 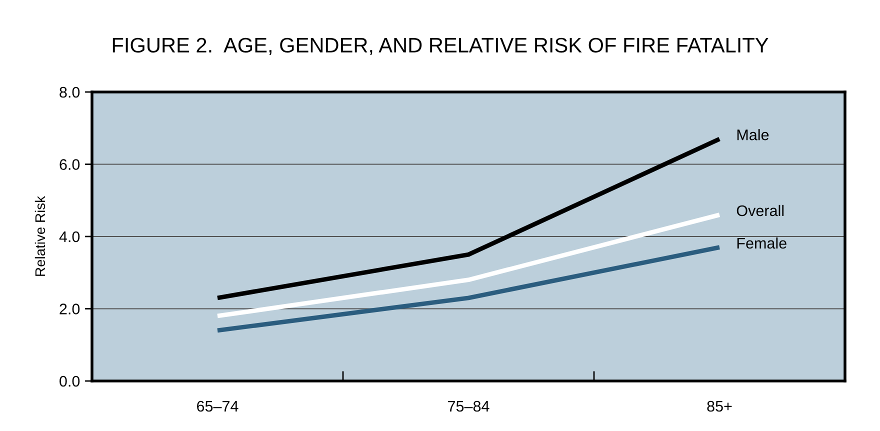 I want to click on x-tick-label: 65–74, so click(x=217, y=406).